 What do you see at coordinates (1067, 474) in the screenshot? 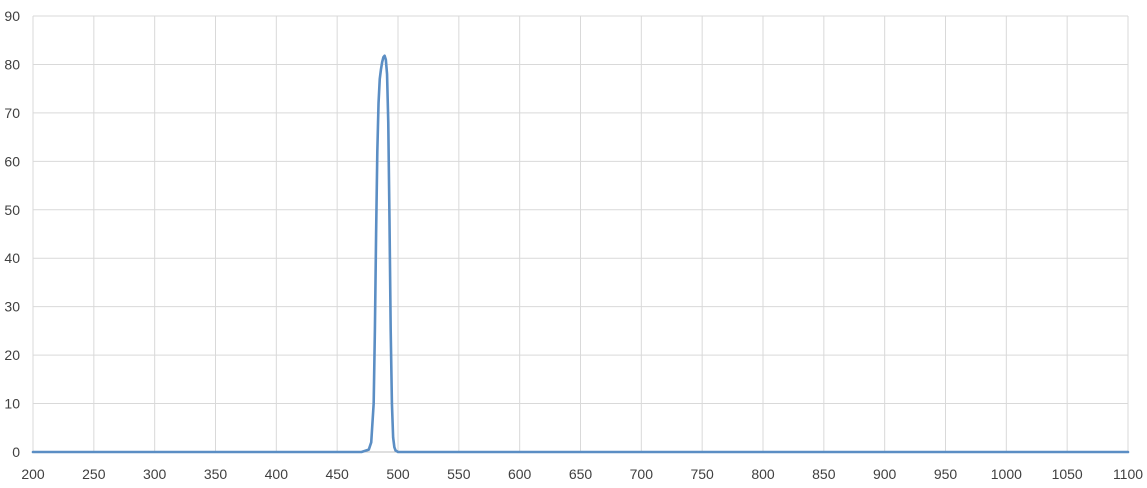
I see `x-tick-label: 1050` at bounding box center [1067, 474].